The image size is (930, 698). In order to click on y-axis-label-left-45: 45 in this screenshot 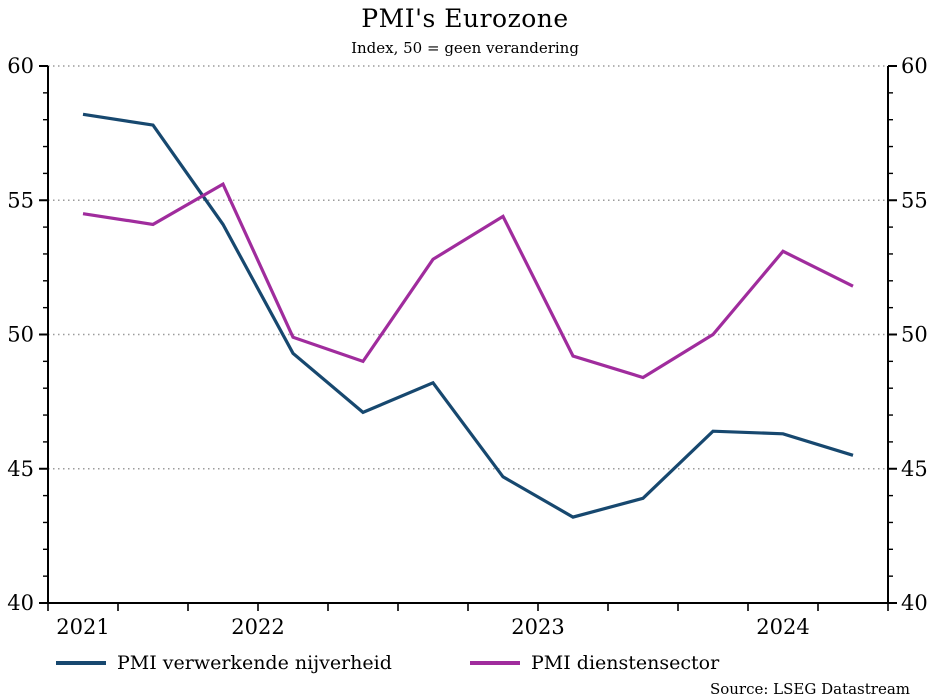, I will do `click(20, 469)`.